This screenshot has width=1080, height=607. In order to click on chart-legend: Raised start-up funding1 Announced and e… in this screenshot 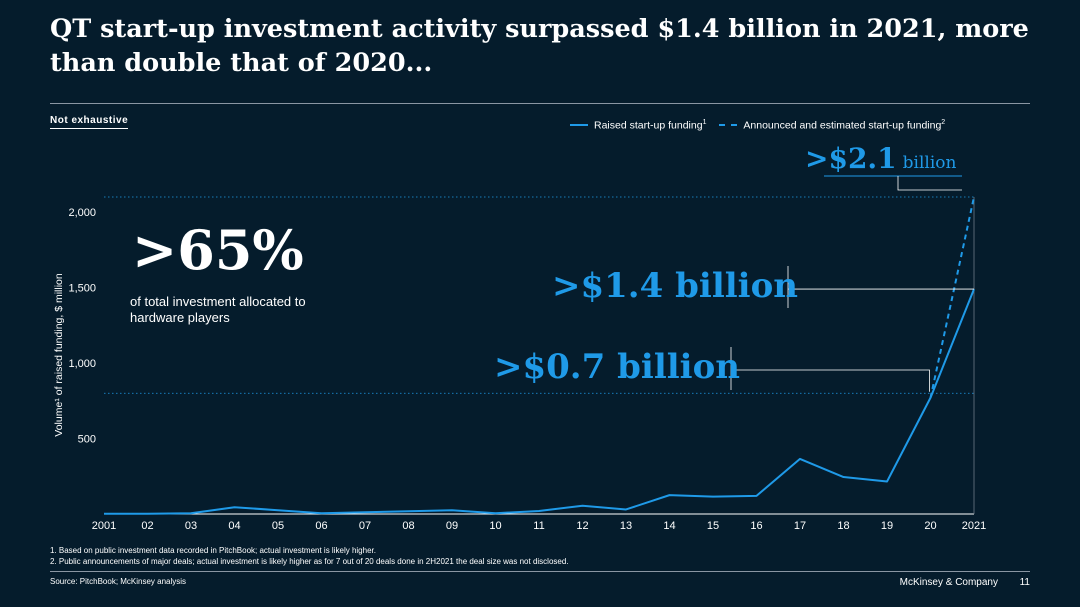, I will do `click(762, 125)`.